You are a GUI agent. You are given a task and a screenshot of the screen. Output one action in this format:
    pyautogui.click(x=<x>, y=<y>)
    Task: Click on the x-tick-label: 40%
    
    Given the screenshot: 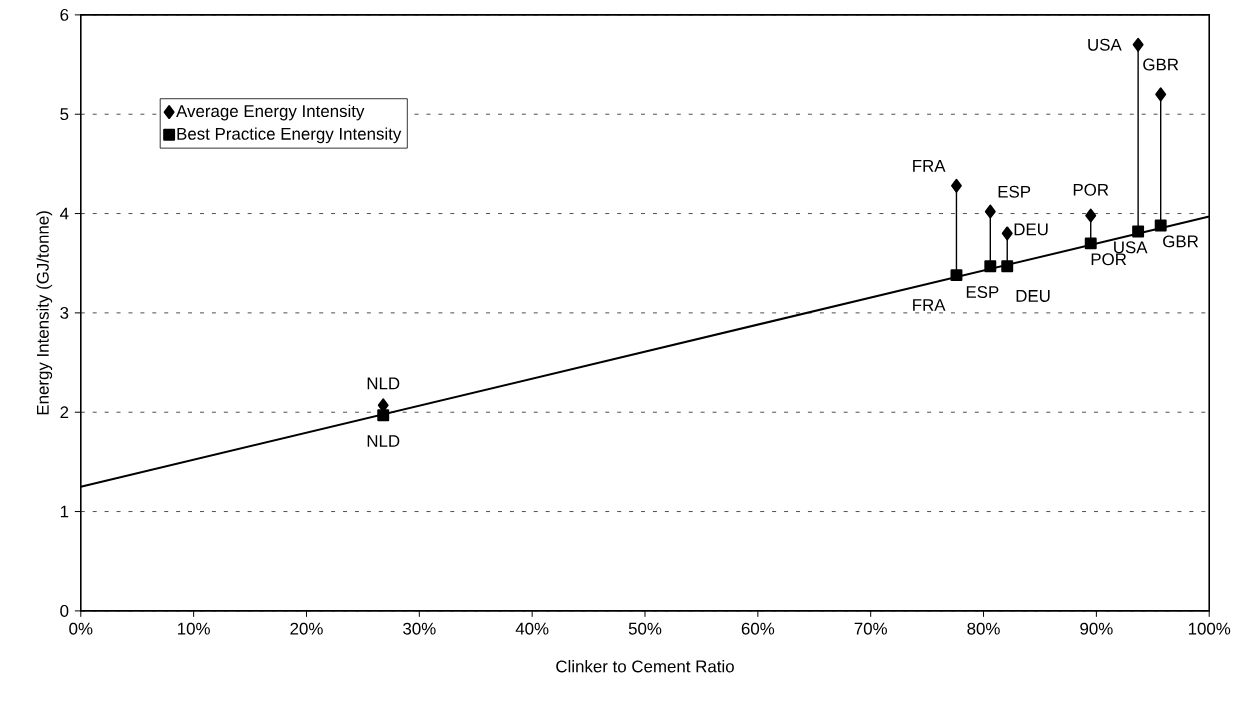 What is the action you would take?
    pyautogui.click(x=532, y=628)
    